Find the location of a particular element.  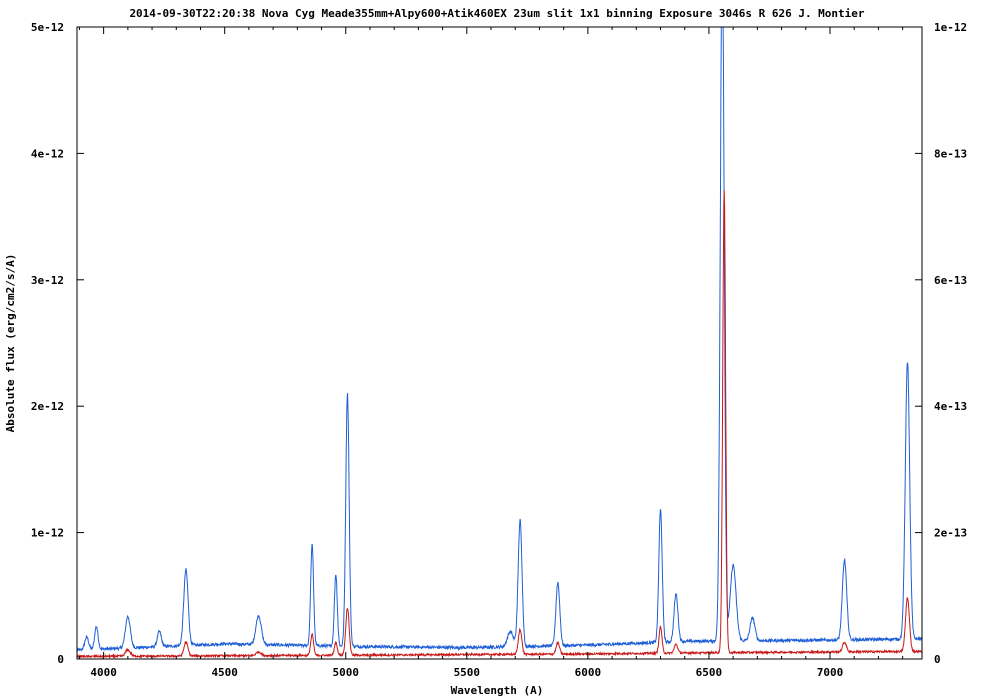

x-tick-label: 6500 is located at coordinates (709, 672).